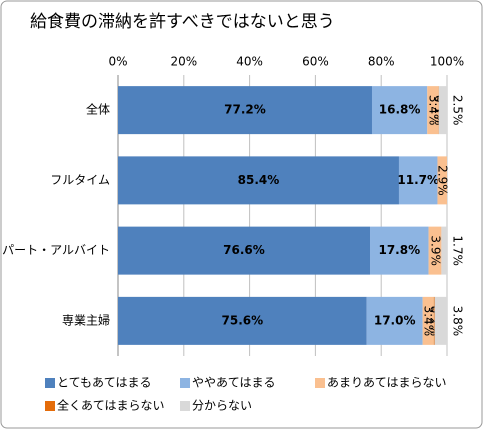 This screenshot has height=429, width=483. Describe the element at coordinates (86, 319) in the screenshot. I see `y-tick-label: 専業主婦` at that location.